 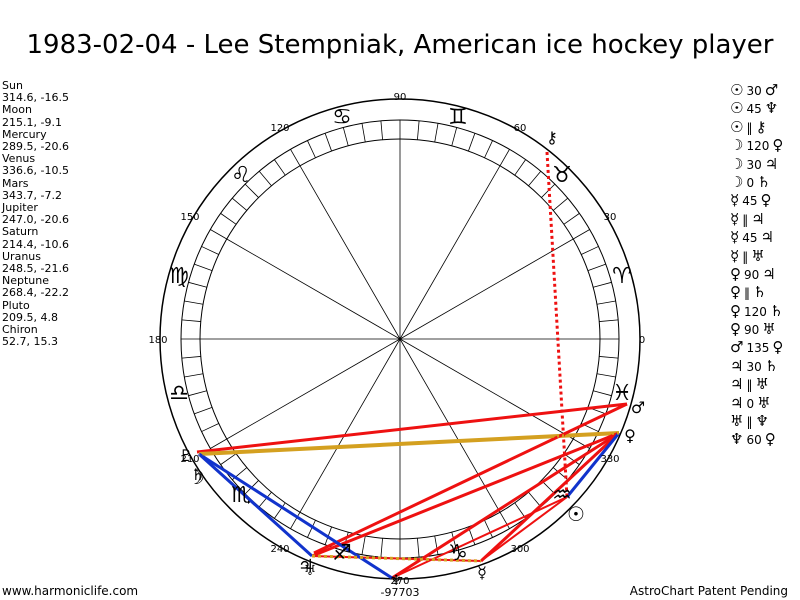 I want to click on degree-label-210: 210, so click(x=189, y=459).